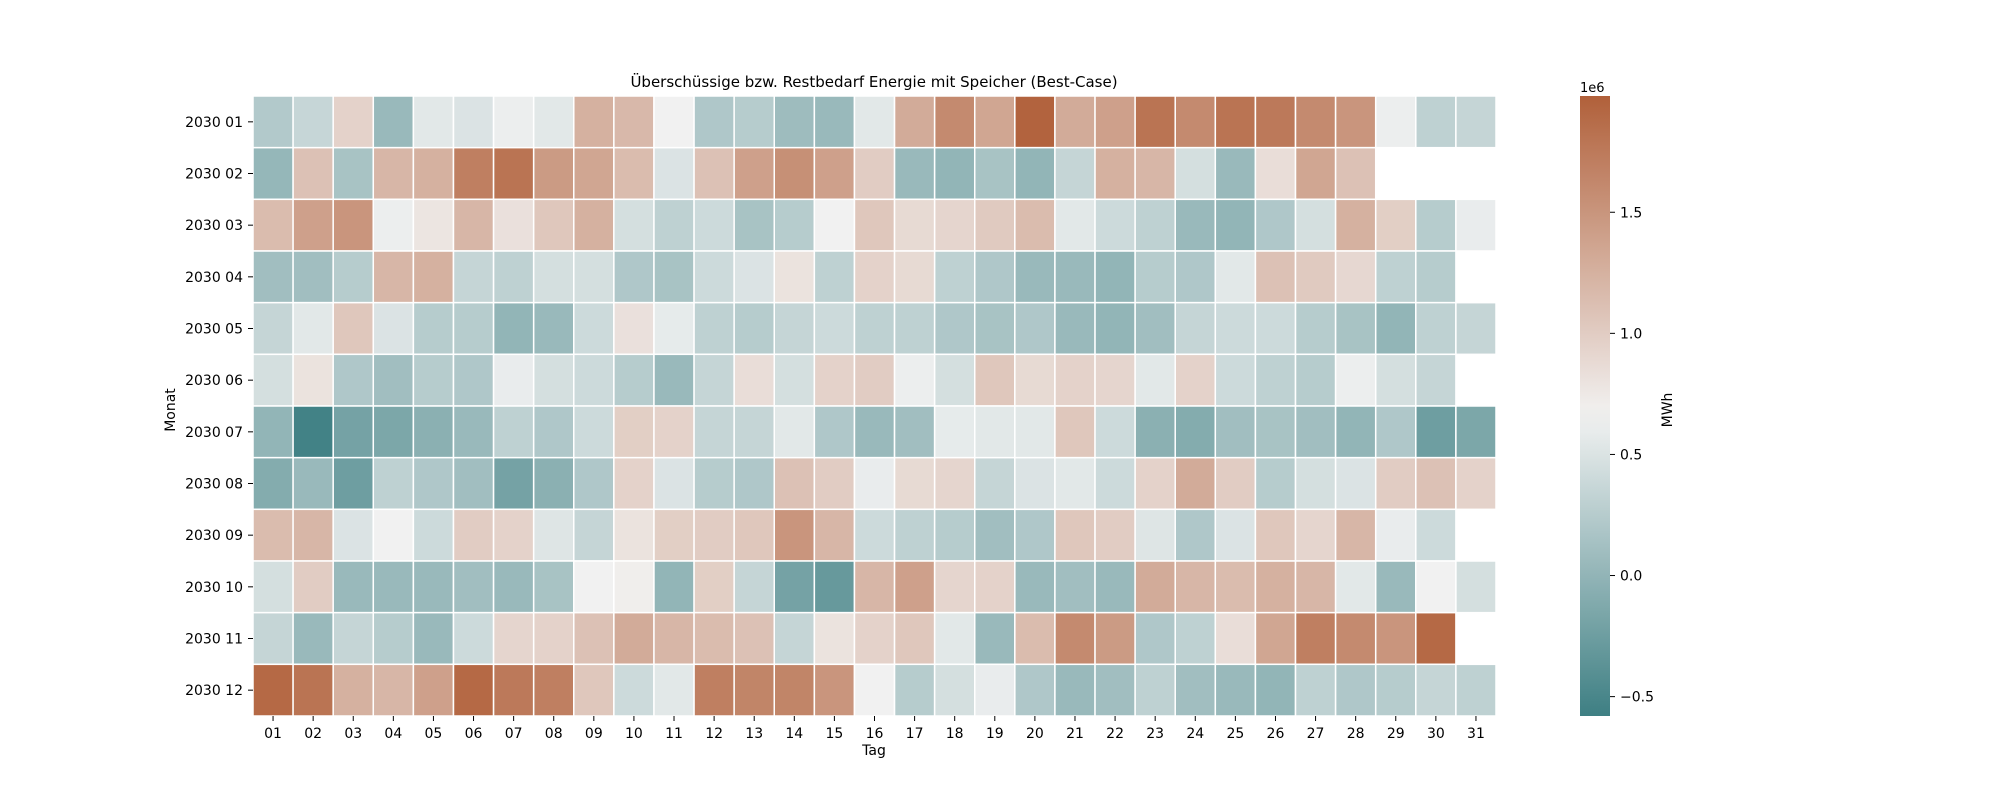 Image resolution: width=2000 pixels, height=800 pixels. Describe the element at coordinates (1631, 334) in the screenshot. I see `colorbar-tick-label: 1.0` at that location.